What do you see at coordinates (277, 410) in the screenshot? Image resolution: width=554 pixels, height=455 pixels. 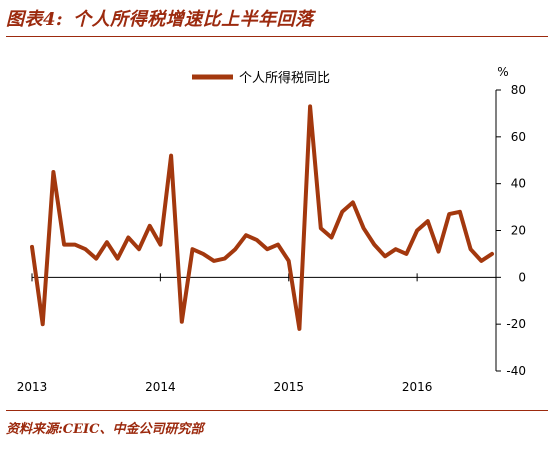 I see `source-rule` at bounding box center [277, 410].